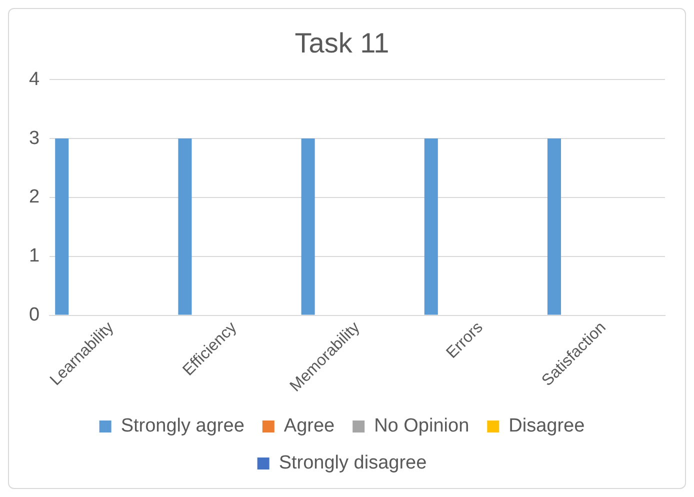  I want to click on y-tick-label: 2, so click(34, 197).